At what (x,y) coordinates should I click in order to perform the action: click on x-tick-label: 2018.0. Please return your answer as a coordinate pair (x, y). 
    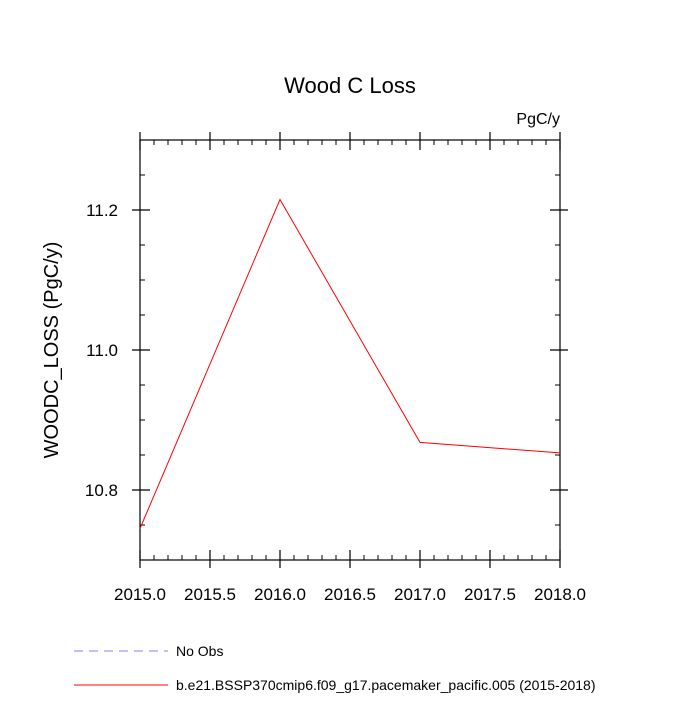
    Looking at the image, I should click on (560, 594).